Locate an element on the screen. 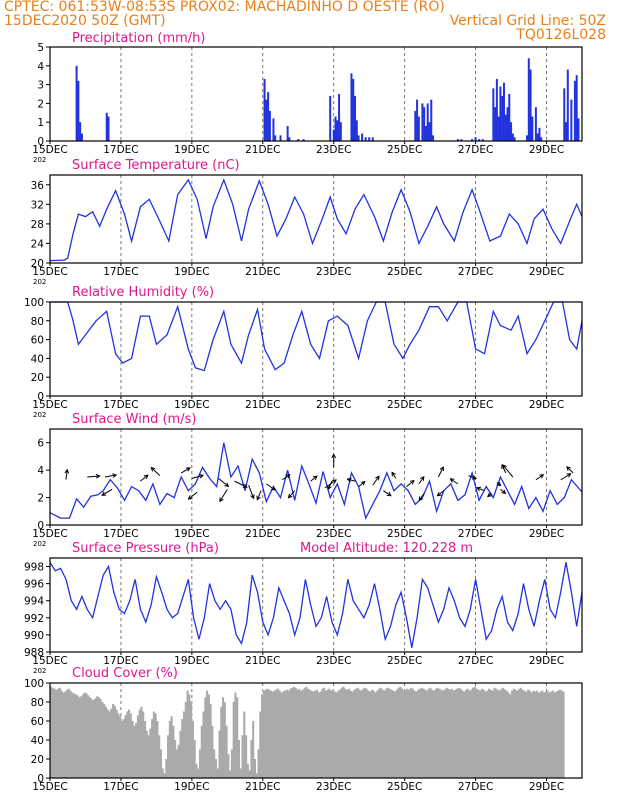 Image resolution: width=618 pixels, height=800 pixels. wind-xtick-label: 15DEC is located at coordinates (49, 534).